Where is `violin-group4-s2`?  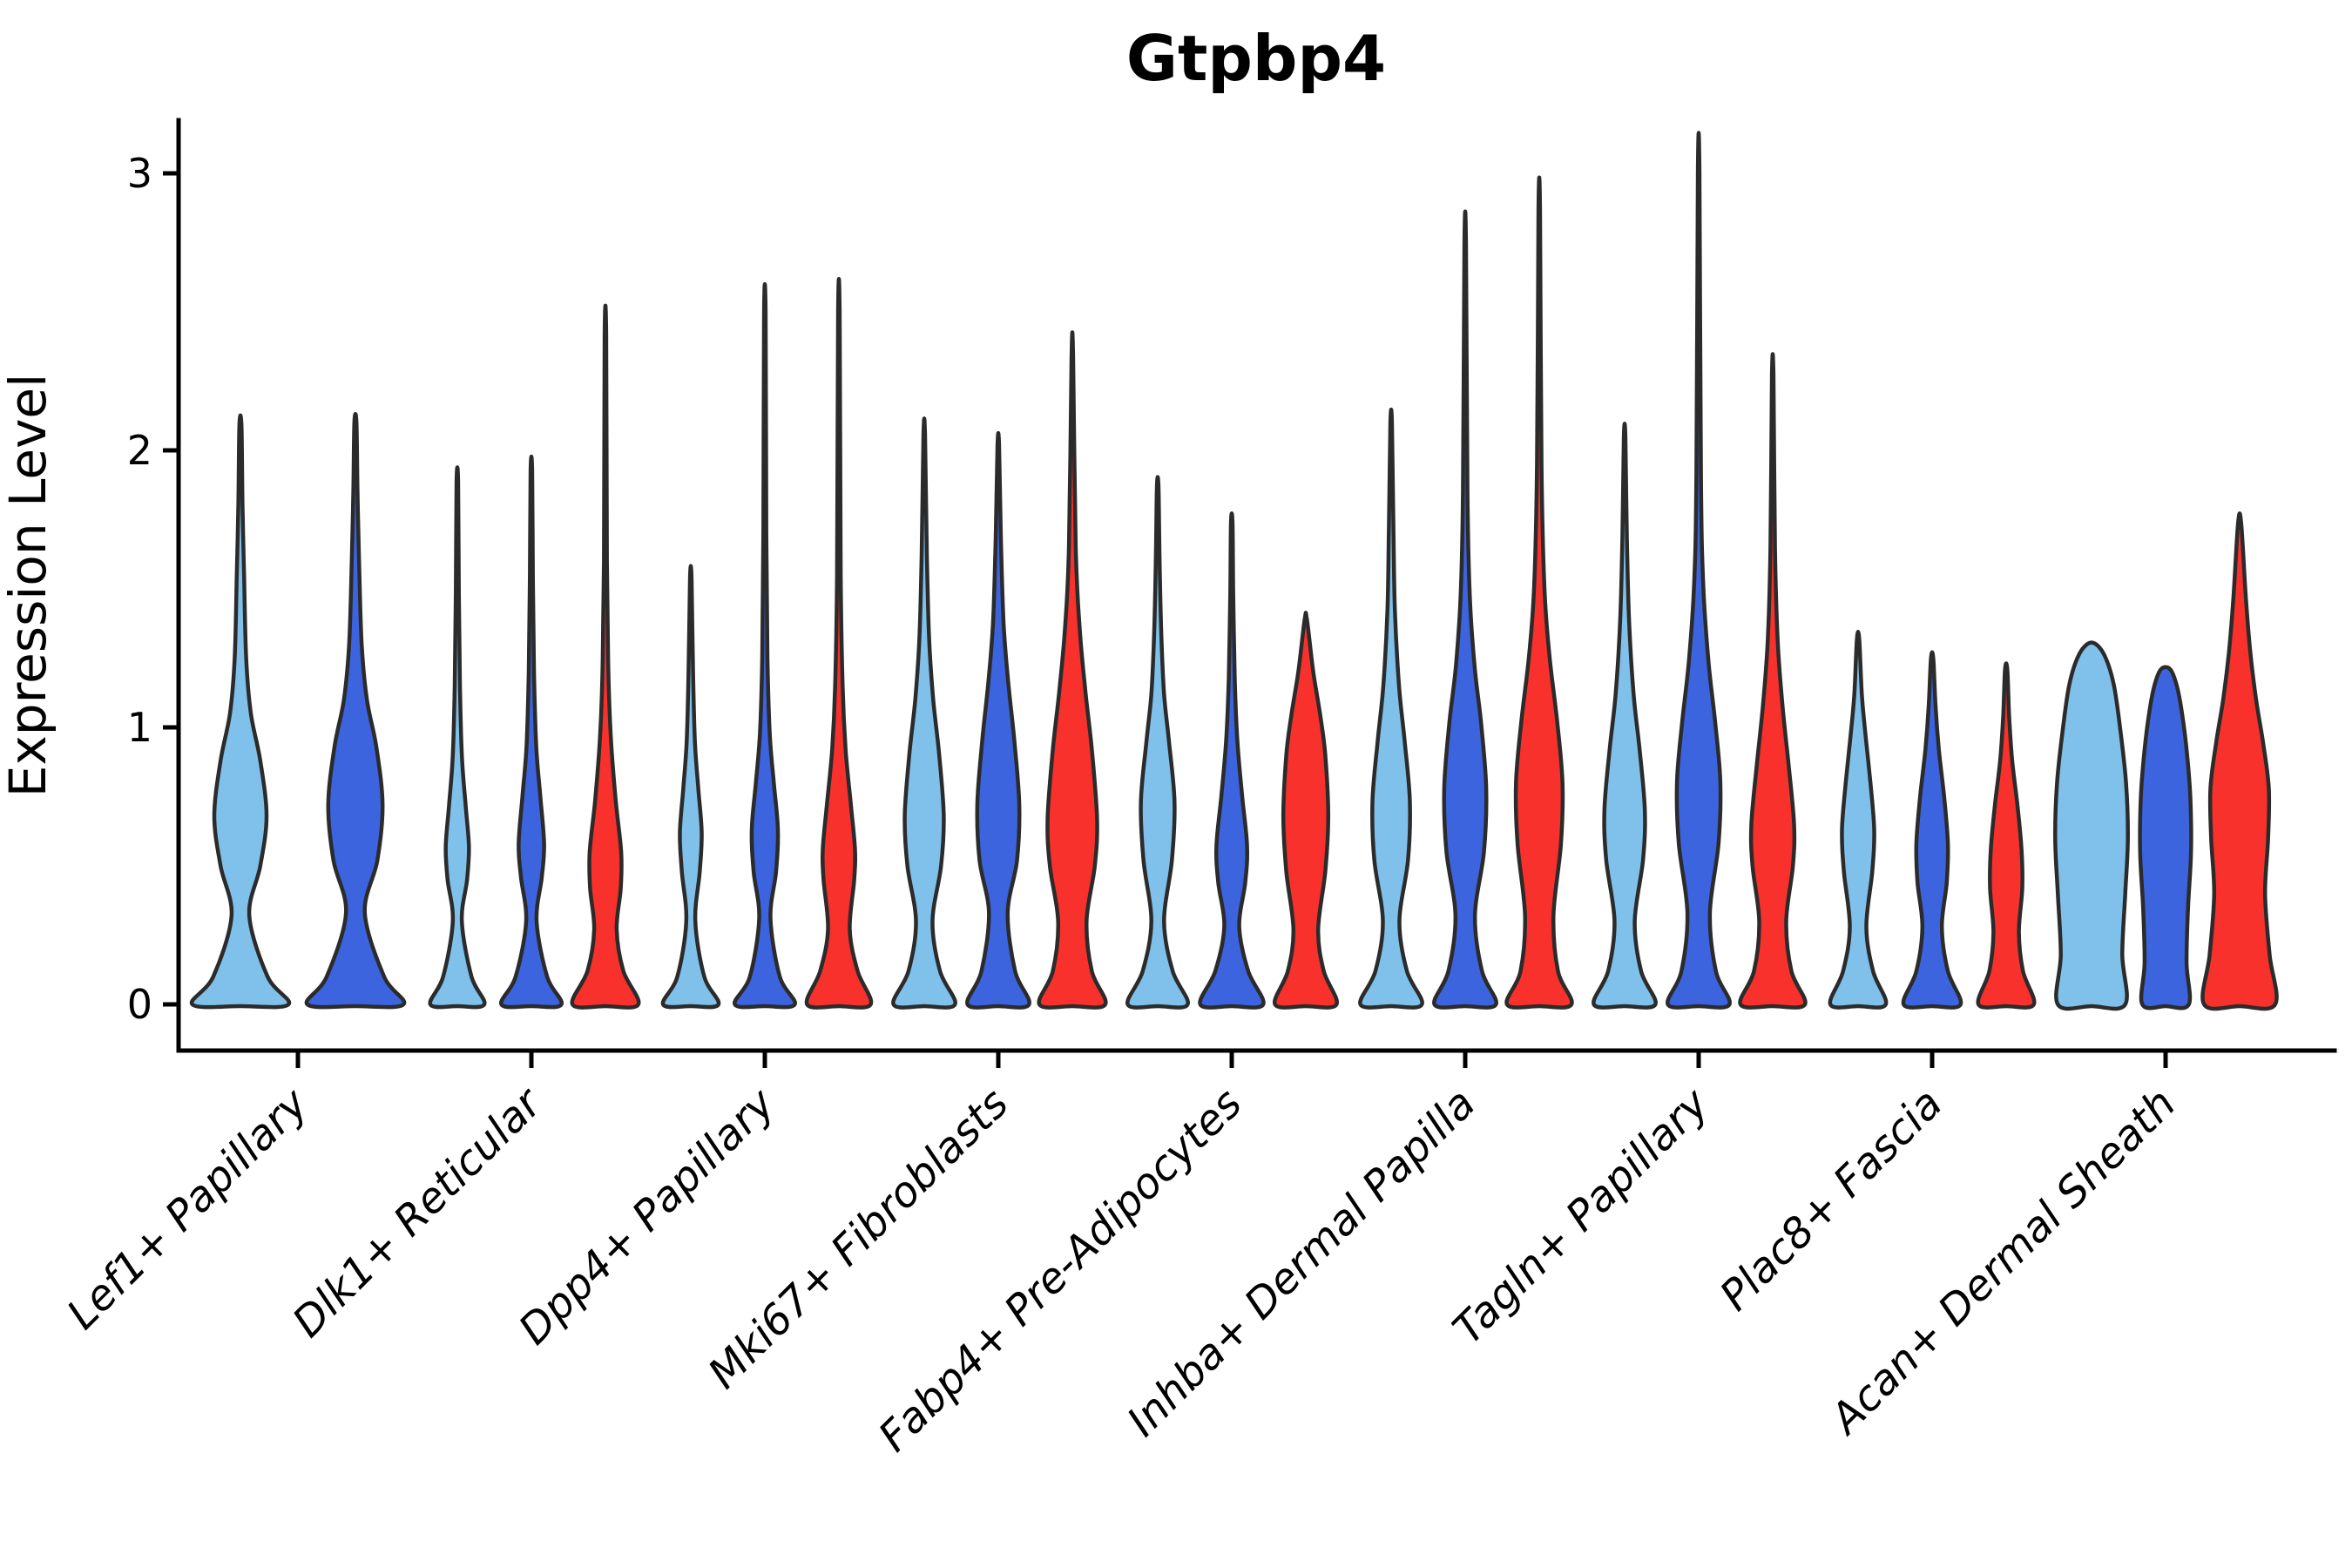
violin-group4-s2 is located at coordinates (998, 720).